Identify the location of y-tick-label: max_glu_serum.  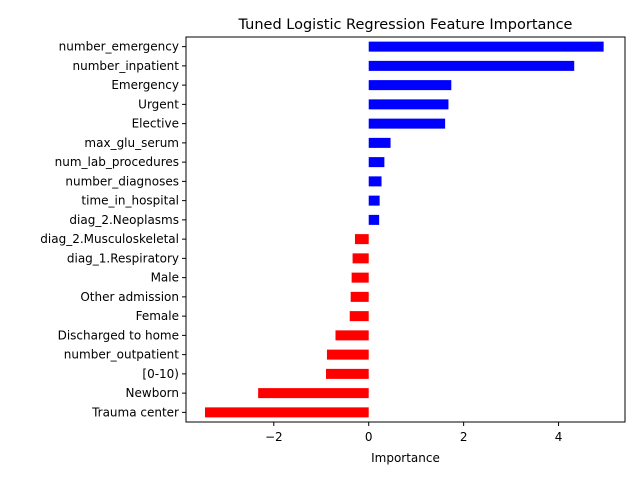
(131, 143).